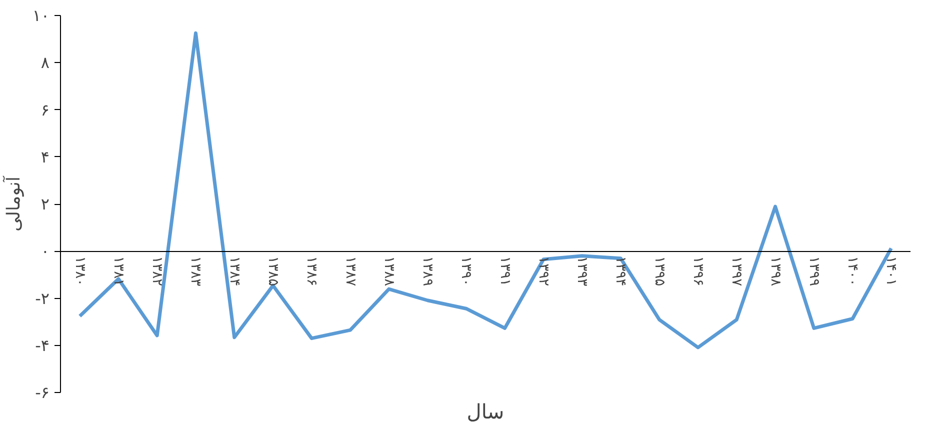 The height and width of the screenshot is (437, 933). I want to click on x-tick-label: ۱۴۰۰, so click(852, 271).